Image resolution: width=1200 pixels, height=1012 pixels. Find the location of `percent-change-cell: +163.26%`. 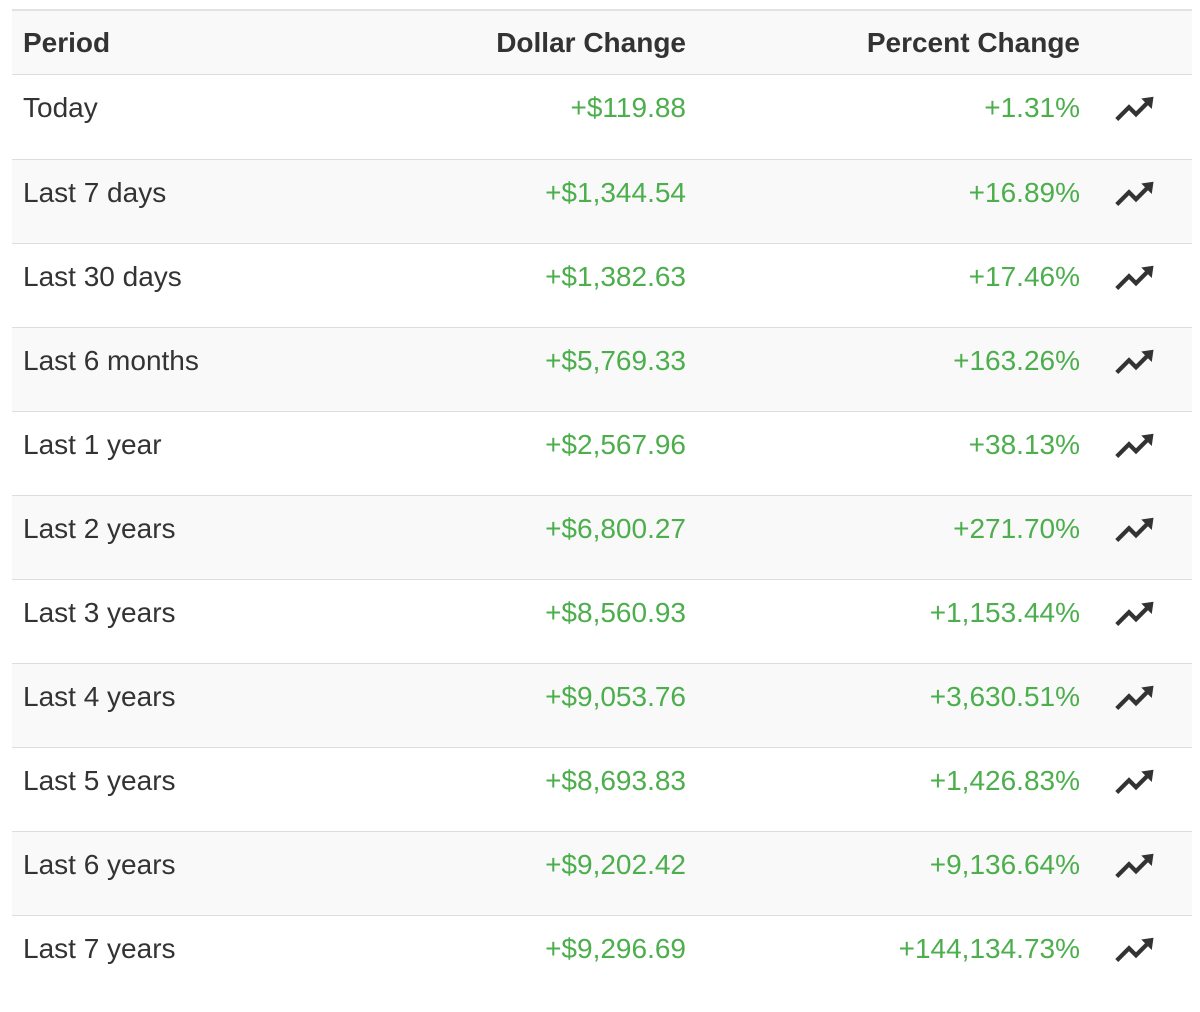

percent-change-cell: +163.26% is located at coordinates (1016, 360).